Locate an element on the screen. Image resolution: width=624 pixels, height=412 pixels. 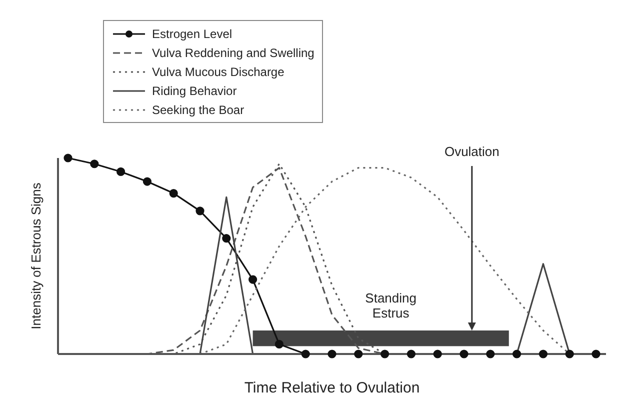
y-axis-title: Intensity of Estrous Signs is located at coordinates (36, 256).